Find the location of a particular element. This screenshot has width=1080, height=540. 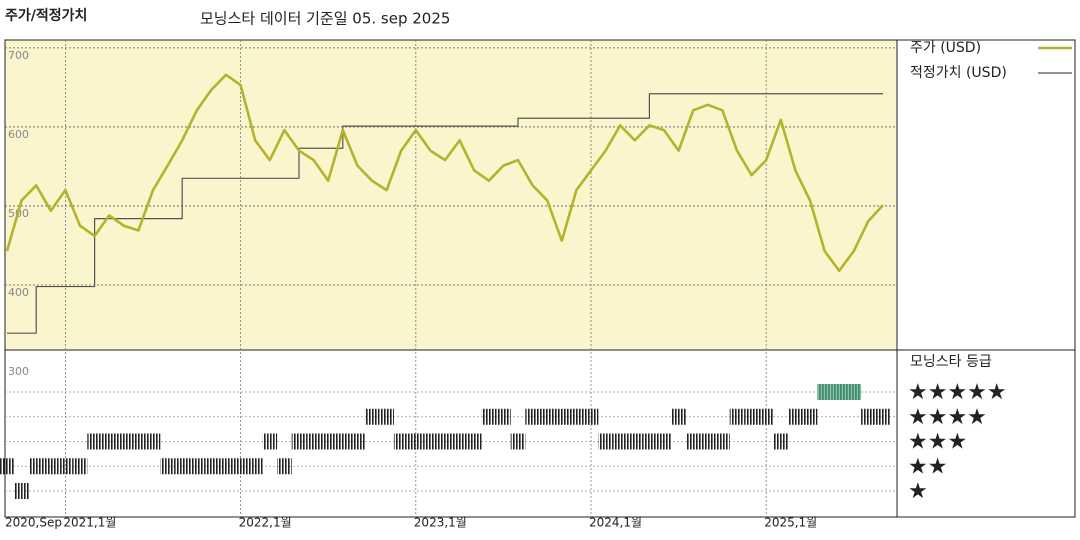

x-tick-label: 2020,Sep is located at coordinates (33, 523).